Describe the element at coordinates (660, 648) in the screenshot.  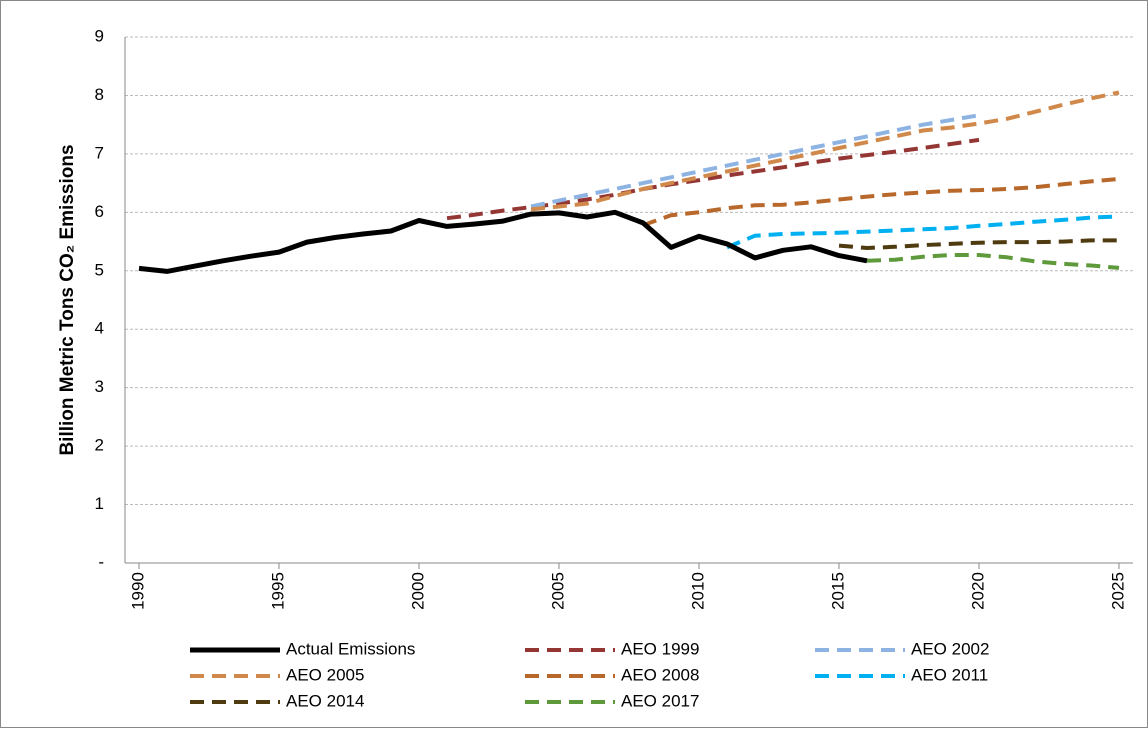
I see `legend-label: AEO 1999` at that location.